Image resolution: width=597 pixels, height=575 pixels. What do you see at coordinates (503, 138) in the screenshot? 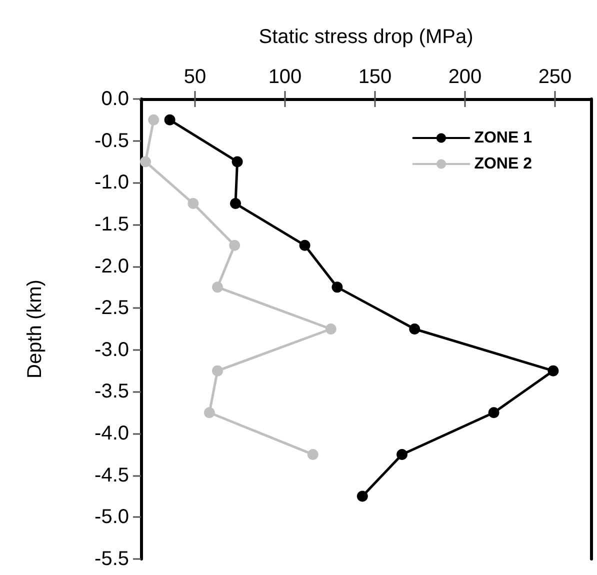
I see `legend-label: ZONE 1` at bounding box center [503, 138].